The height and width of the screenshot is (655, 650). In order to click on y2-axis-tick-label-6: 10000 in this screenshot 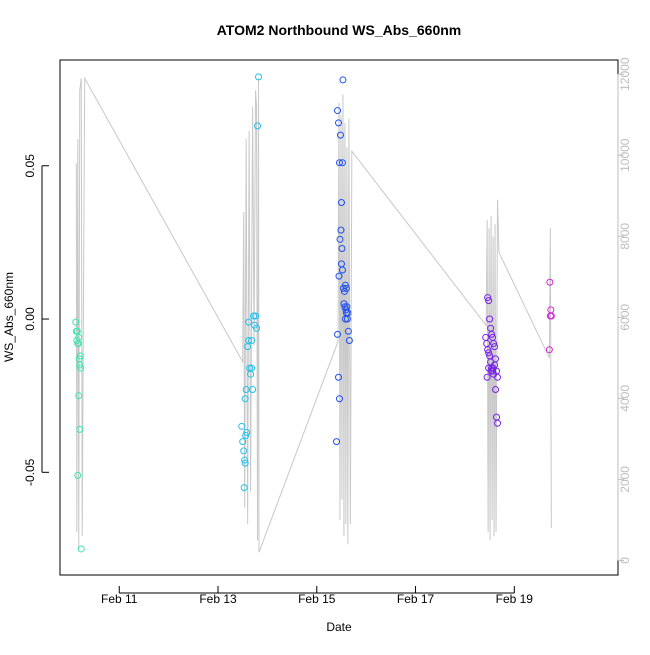, I will do `click(625, 155)`.